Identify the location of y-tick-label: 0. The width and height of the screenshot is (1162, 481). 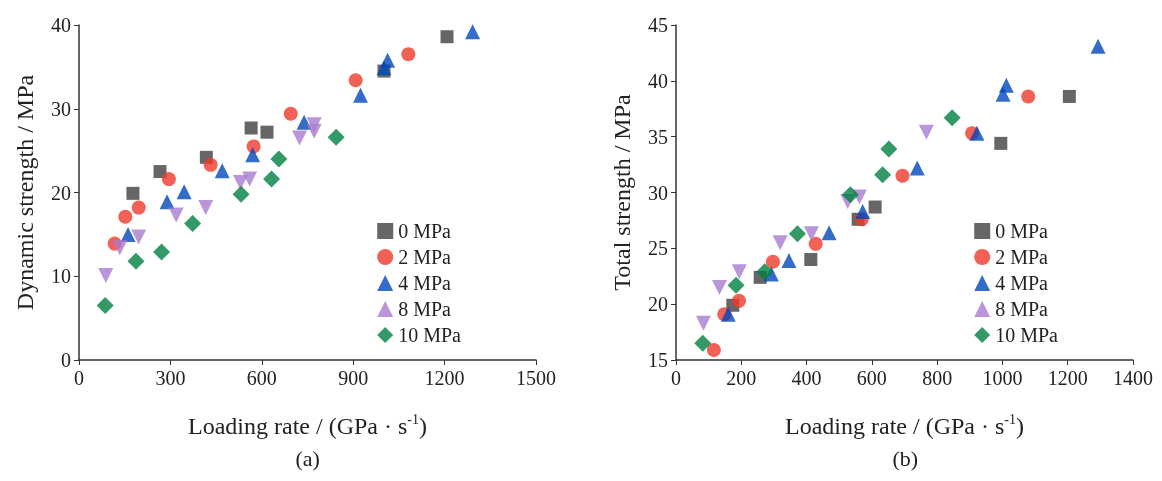
(66, 360).